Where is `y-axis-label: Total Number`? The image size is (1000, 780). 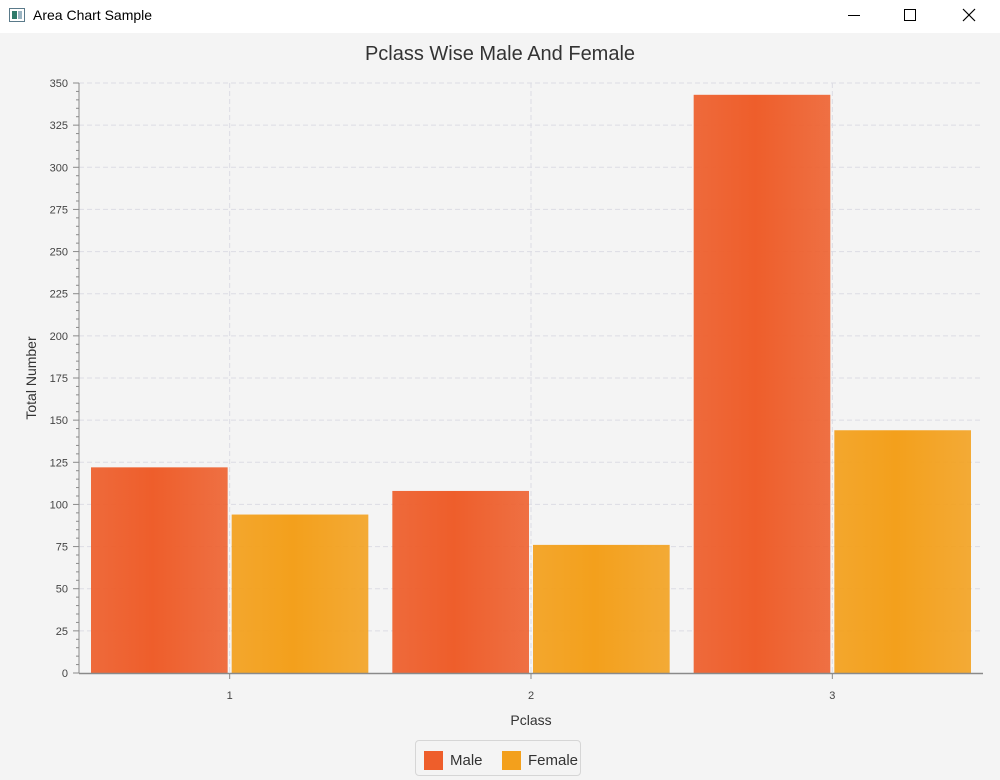
y-axis-label: Total Number is located at coordinates (31, 378).